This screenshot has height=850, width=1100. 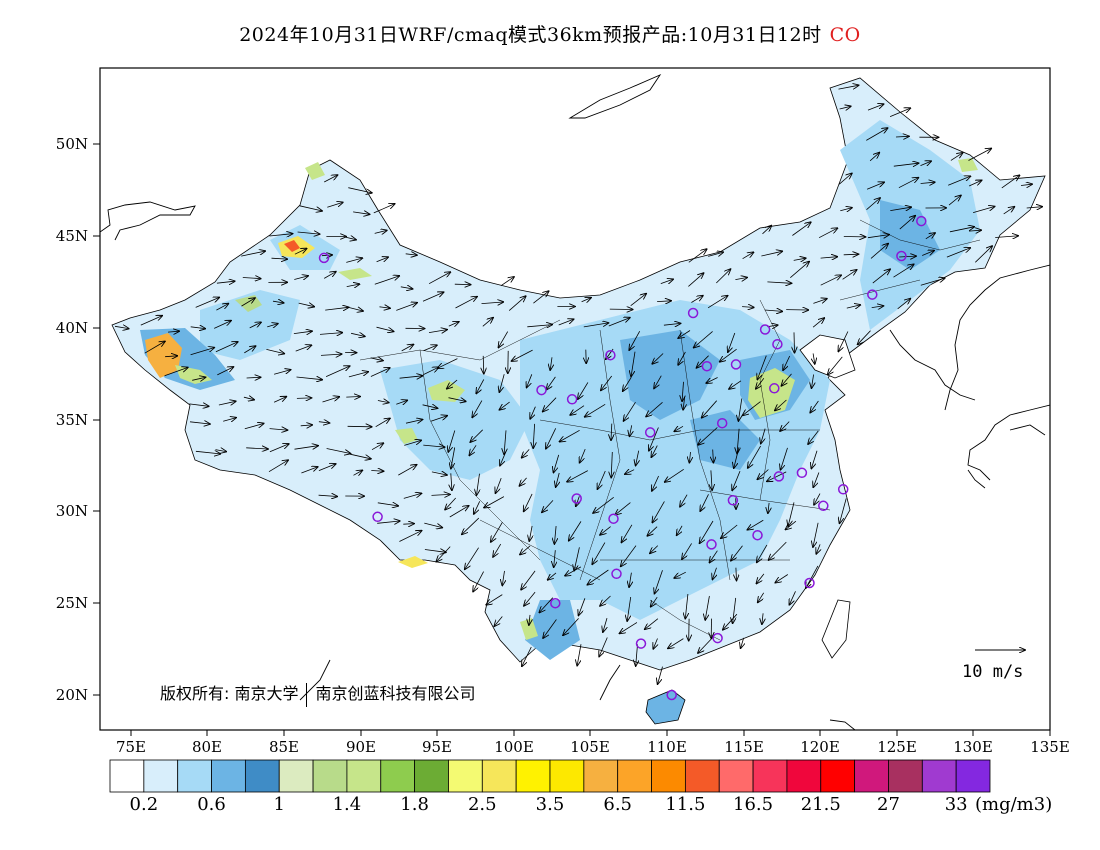 What do you see at coordinates (667, 747) in the screenshot?
I see `lon-label-110e: 110E` at bounding box center [667, 747].